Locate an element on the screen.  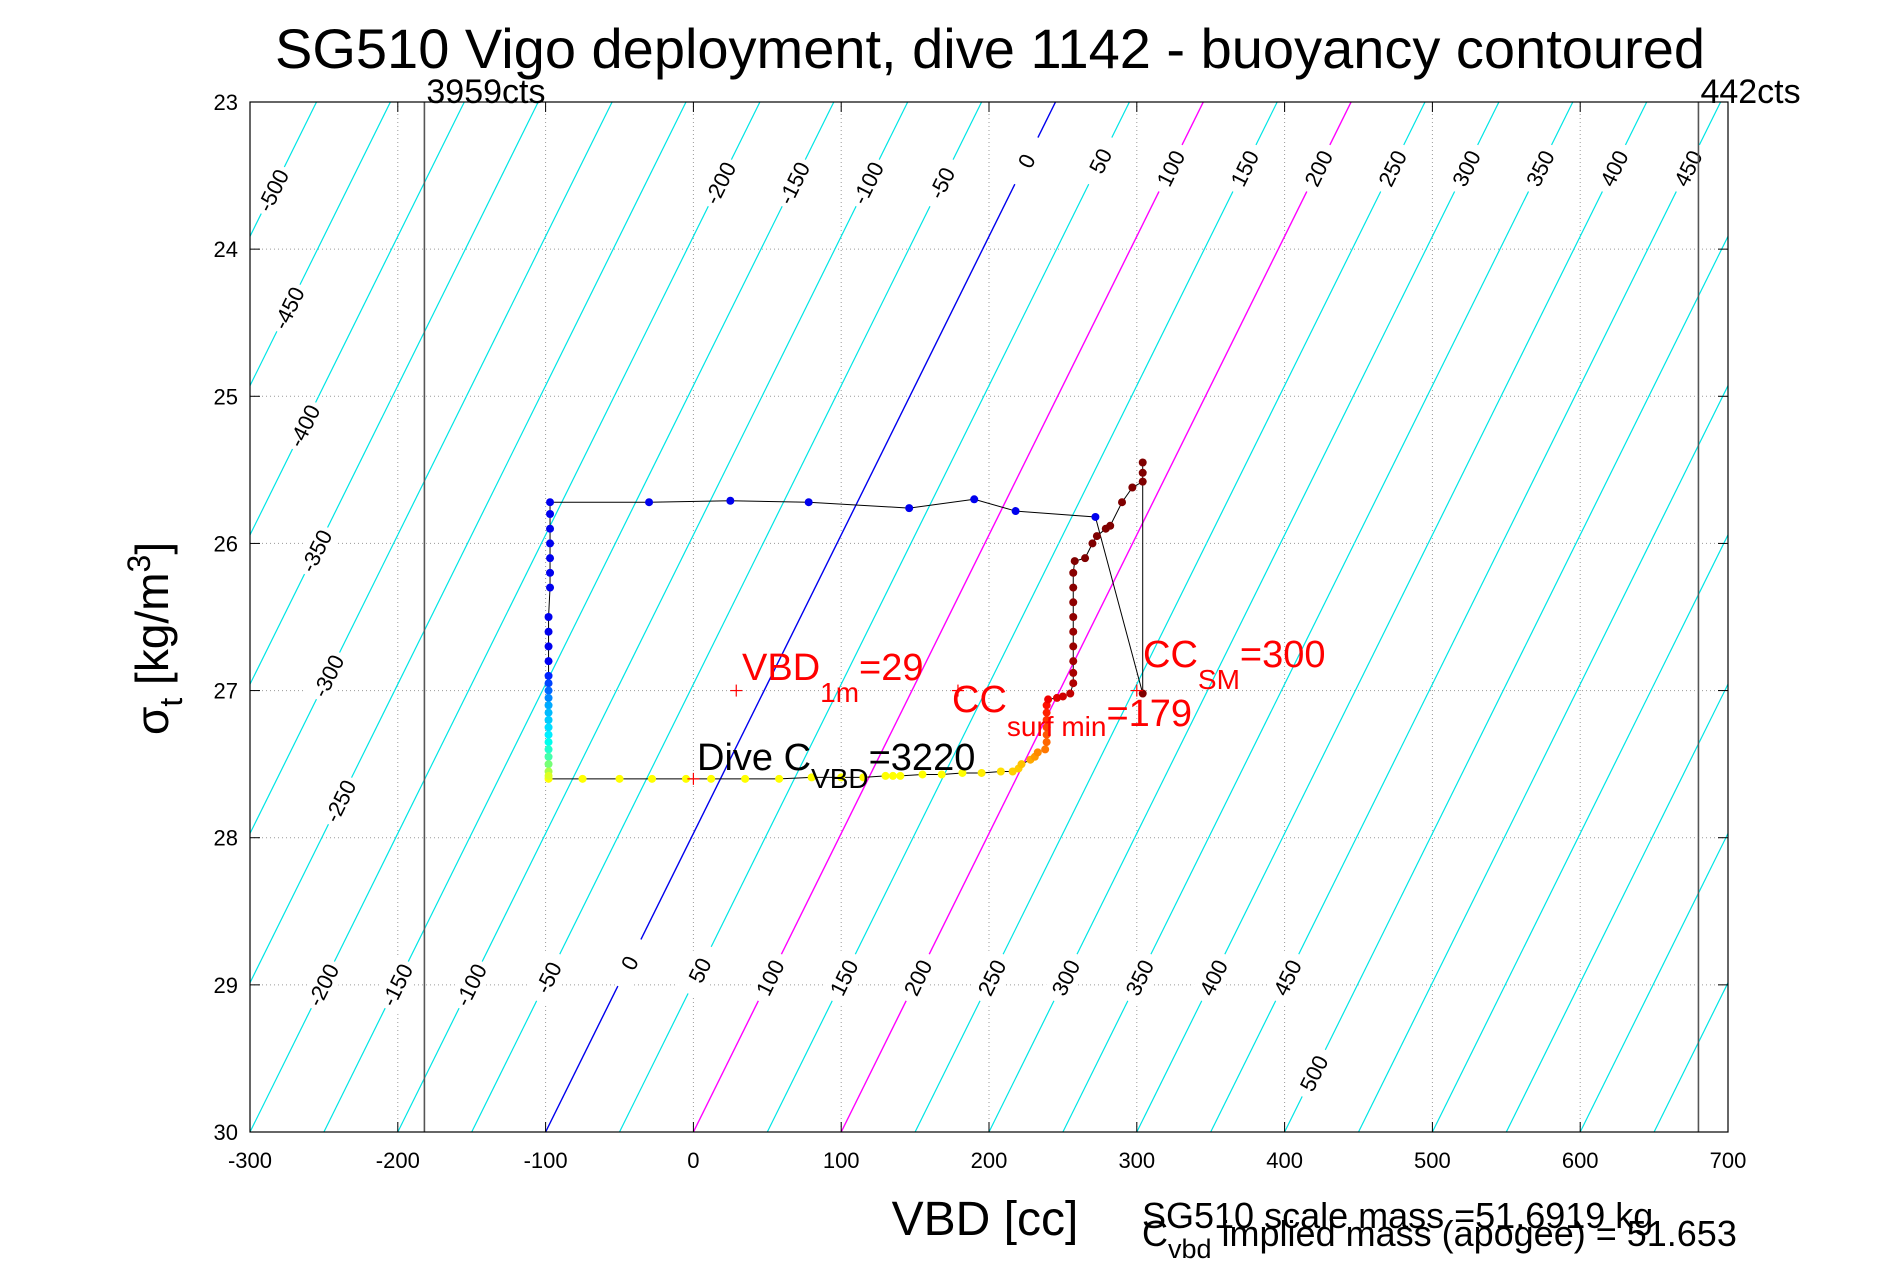
implied-tail: implied mass (apogee) = 51.653 is located at coordinates (1474, 1233).